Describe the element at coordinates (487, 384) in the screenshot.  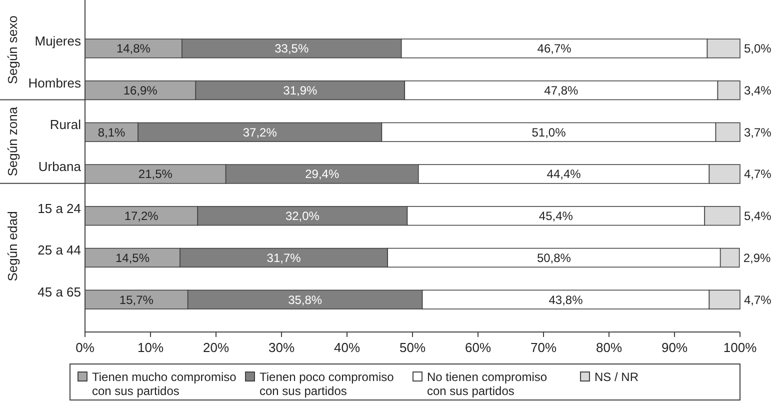
I see `legend-label: No tienen compromiso con sus partidos` at that location.